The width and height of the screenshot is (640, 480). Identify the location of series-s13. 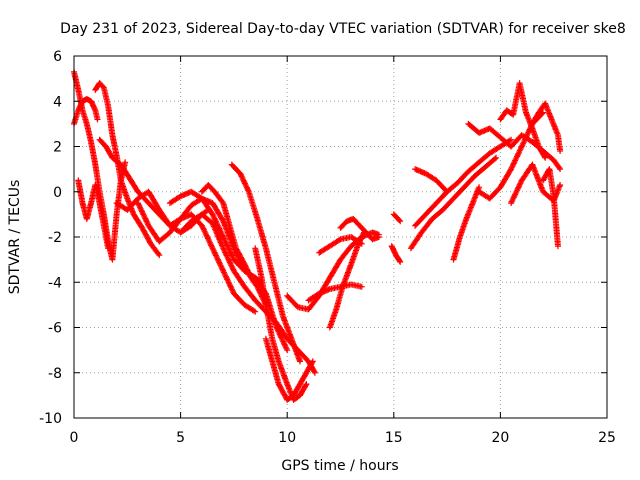
(289, 369).